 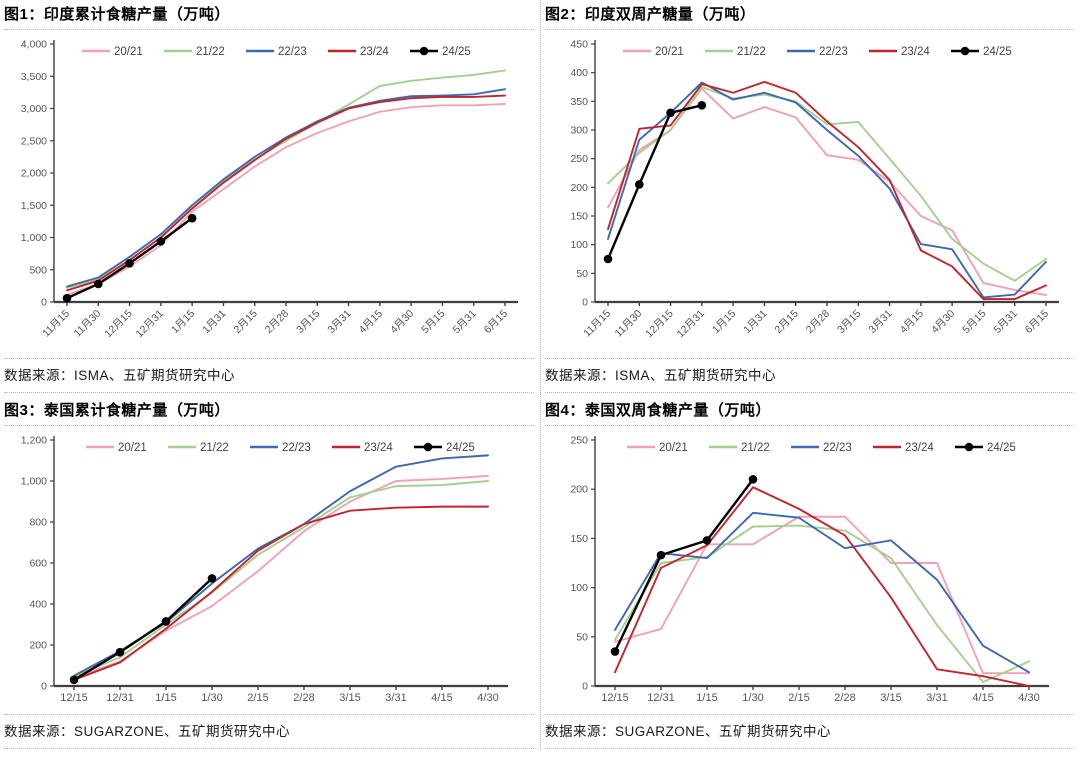 What do you see at coordinates (34, 45) in the screenshot?
I see `y-tick-label: 4,000` at bounding box center [34, 45].